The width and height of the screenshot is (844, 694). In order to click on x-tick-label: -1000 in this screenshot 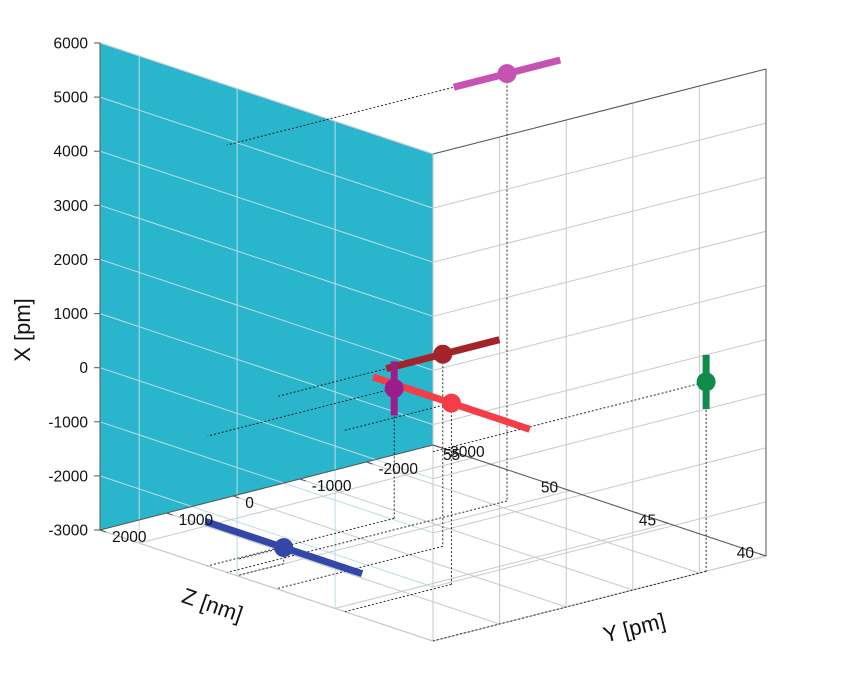, I will do `click(68, 422)`.